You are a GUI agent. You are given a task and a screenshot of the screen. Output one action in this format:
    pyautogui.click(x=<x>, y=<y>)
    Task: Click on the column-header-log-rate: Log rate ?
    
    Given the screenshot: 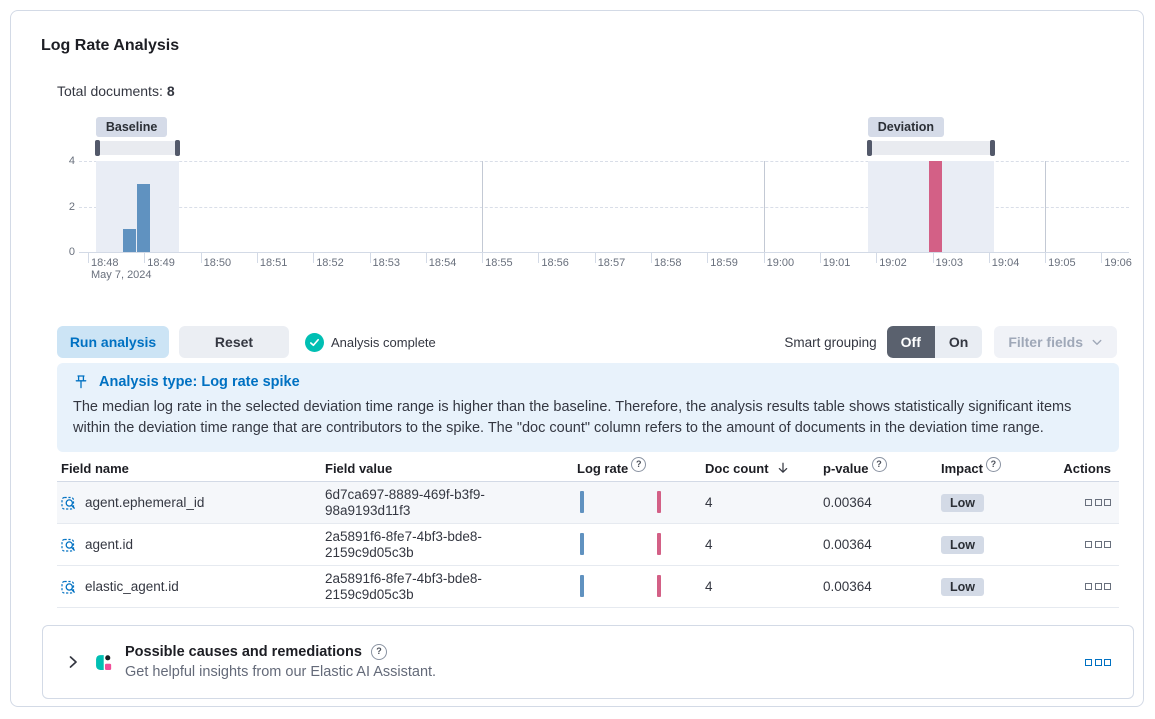 What is the action you would take?
    pyautogui.click(x=637, y=466)
    